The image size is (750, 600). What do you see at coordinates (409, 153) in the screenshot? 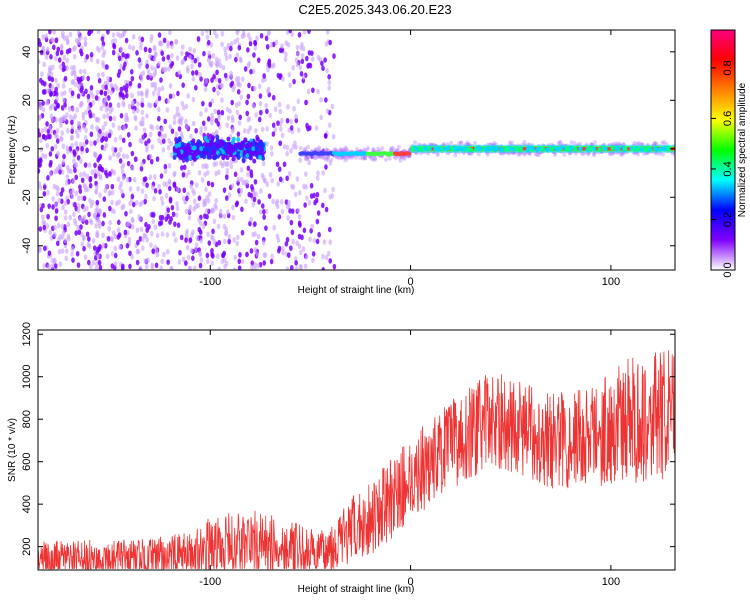
I see `spectrogram-signal-cell` at bounding box center [409, 153].